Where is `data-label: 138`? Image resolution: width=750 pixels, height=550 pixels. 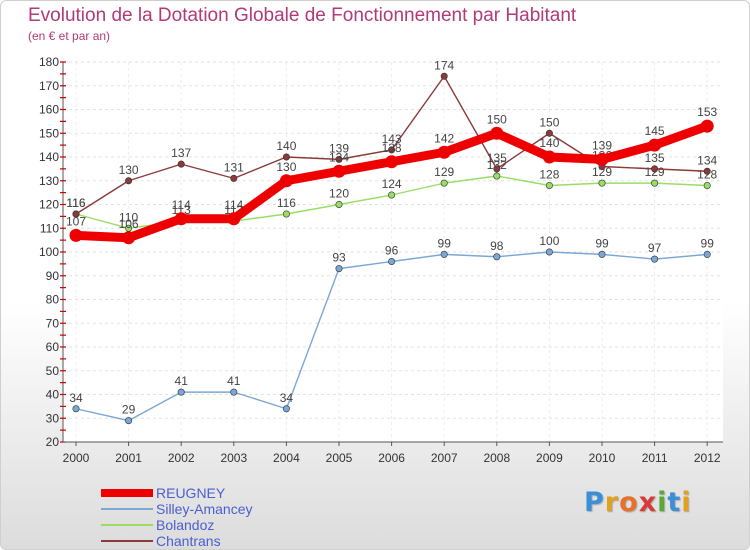
data-label: 138 is located at coordinates (392, 148).